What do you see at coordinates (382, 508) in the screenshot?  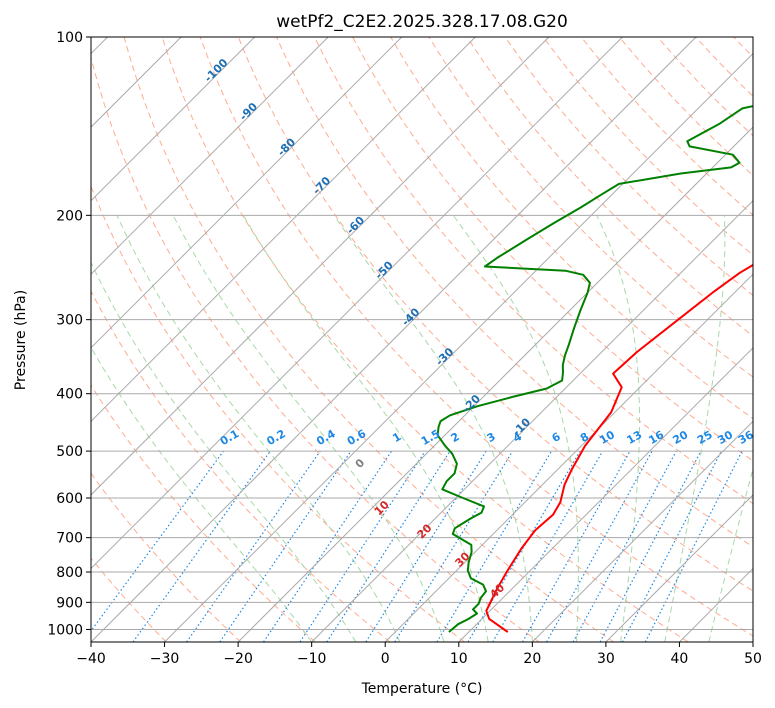 I see `moist-adiabat-label: 10` at bounding box center [382, 508].